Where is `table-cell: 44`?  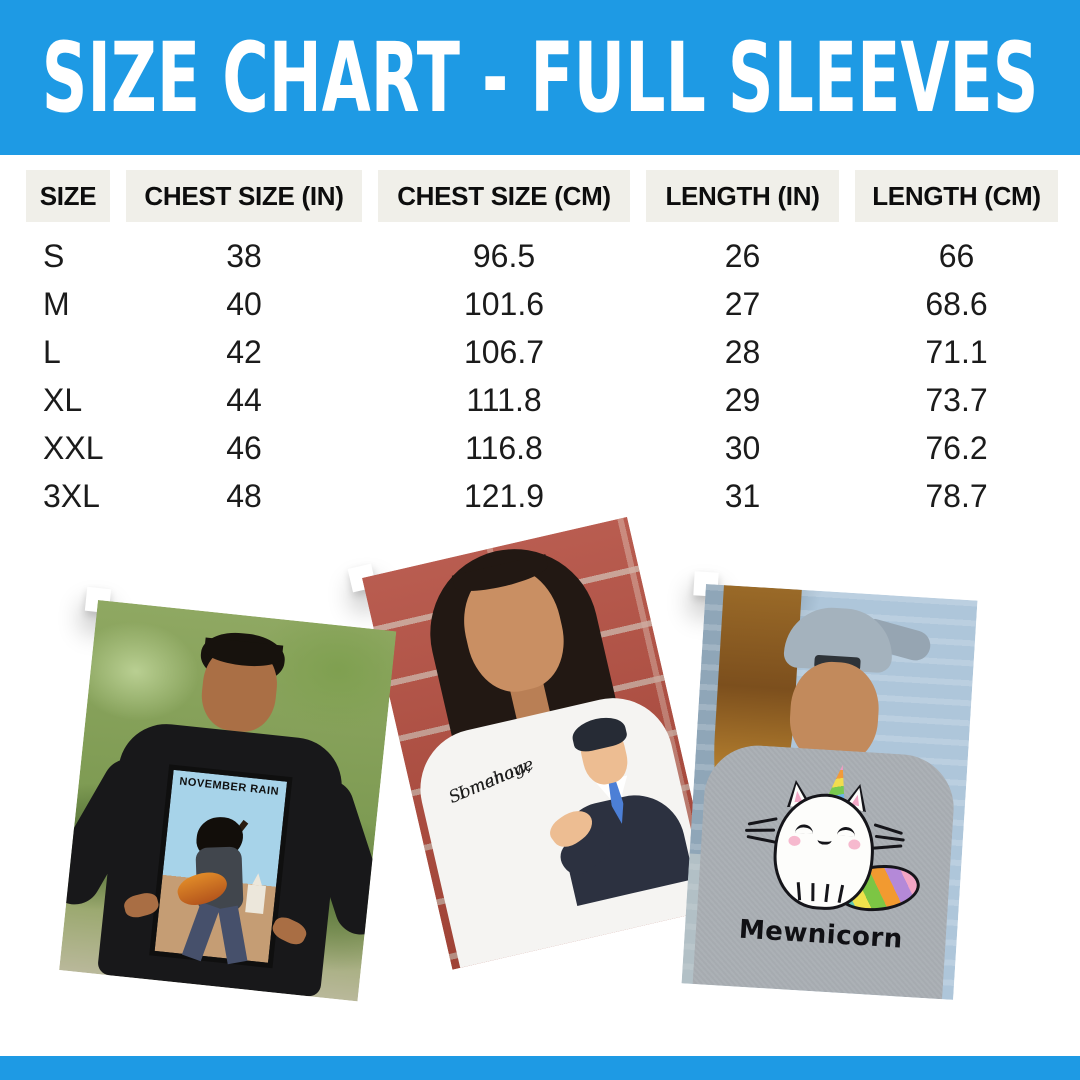 table-cell: 44 is located at coordinates (244, 399).